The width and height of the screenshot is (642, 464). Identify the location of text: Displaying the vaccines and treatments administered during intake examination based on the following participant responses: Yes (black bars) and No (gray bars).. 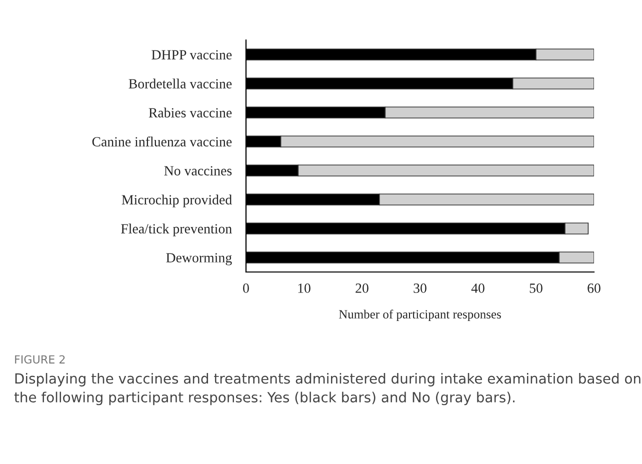
(327, 389).